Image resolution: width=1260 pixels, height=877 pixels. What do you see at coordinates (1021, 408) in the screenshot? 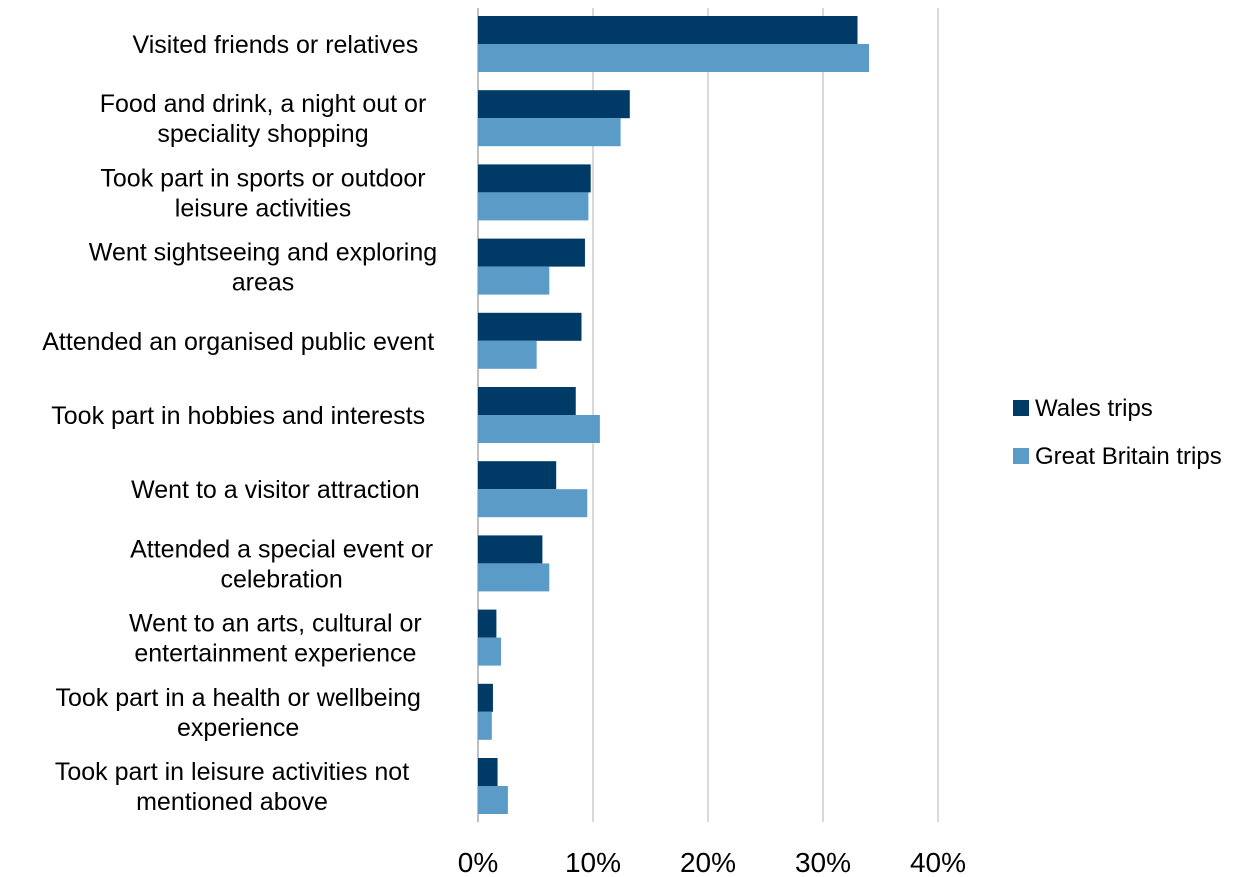
I see `legend-swatch-wales` at bounding box center [1021, 408].